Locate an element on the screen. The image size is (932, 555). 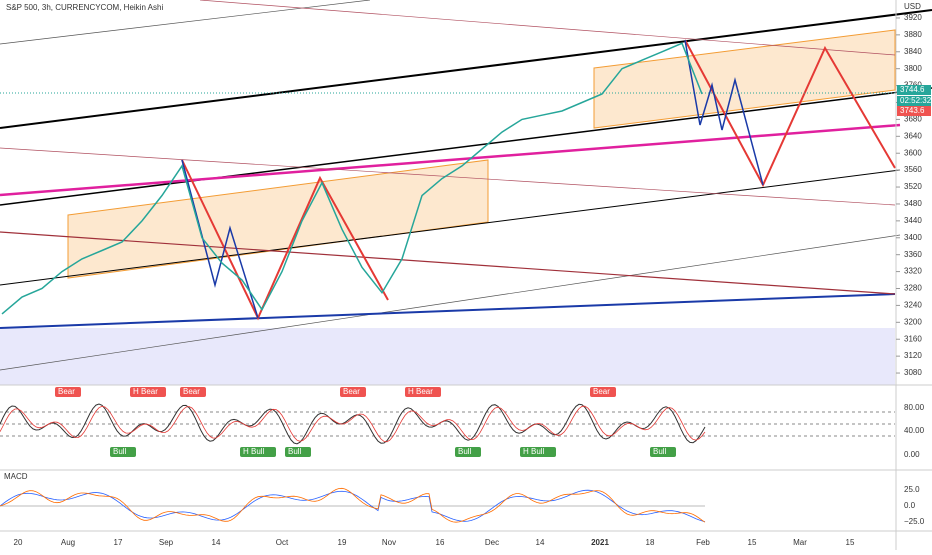
y-tick-label: 3640 is located at coordinates (913, 135).